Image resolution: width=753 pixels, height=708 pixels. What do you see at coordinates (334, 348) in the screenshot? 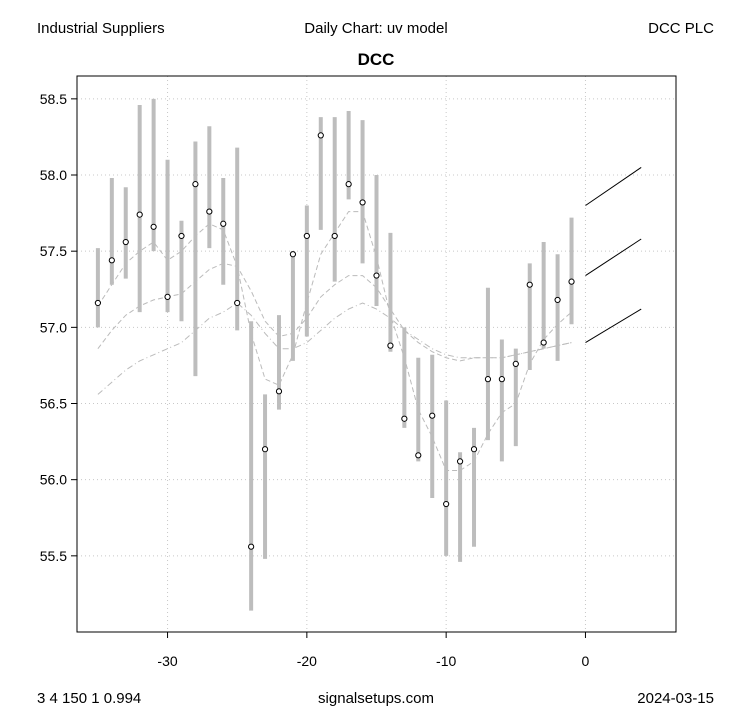
I see `band-line` at bounding box center [334, 348].